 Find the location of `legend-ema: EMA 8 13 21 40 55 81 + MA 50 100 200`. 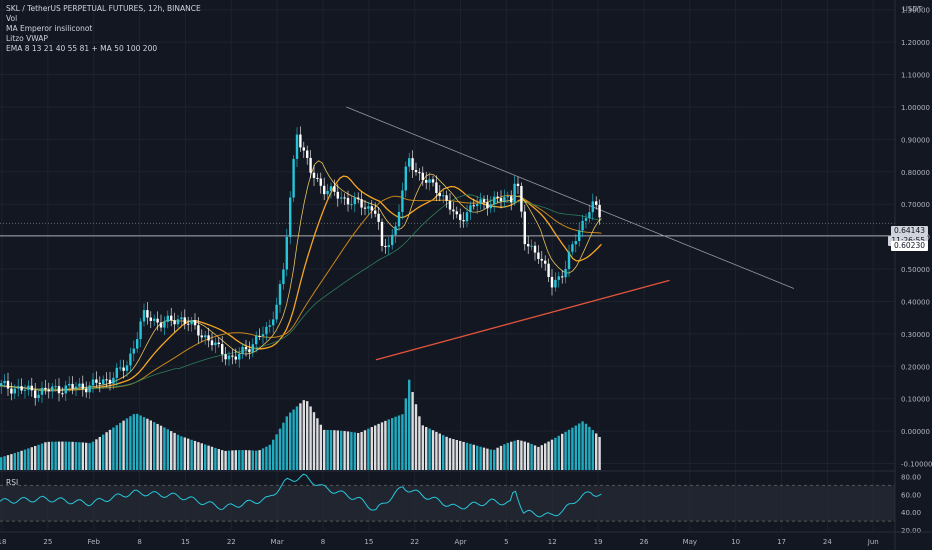

legend-ema: EMA 8 13 21 40 55 81 + MA 50 100 200 is located at coordinates (82, 48).